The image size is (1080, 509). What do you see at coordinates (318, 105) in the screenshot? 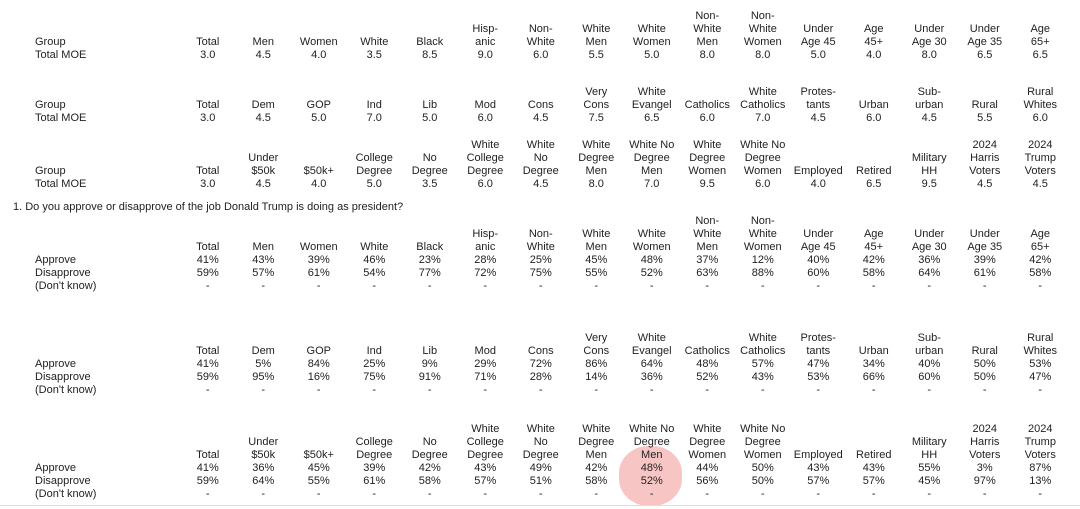
I see `column-header: GOP` at bounding box center [318, 105].